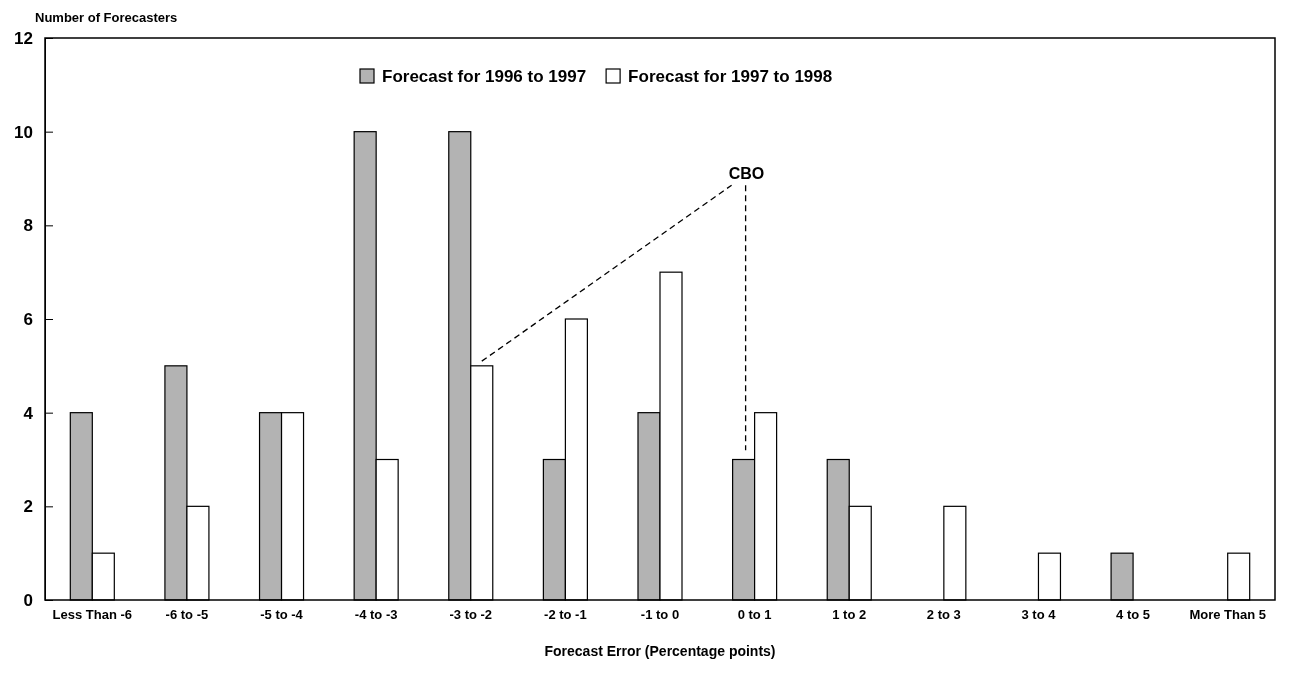 The image size is (1290, 675). What do you see at coordinates (471, 614) in the screenshot?
I see `x-tick-label: -3 to -2` at bounding box center [471, 614].